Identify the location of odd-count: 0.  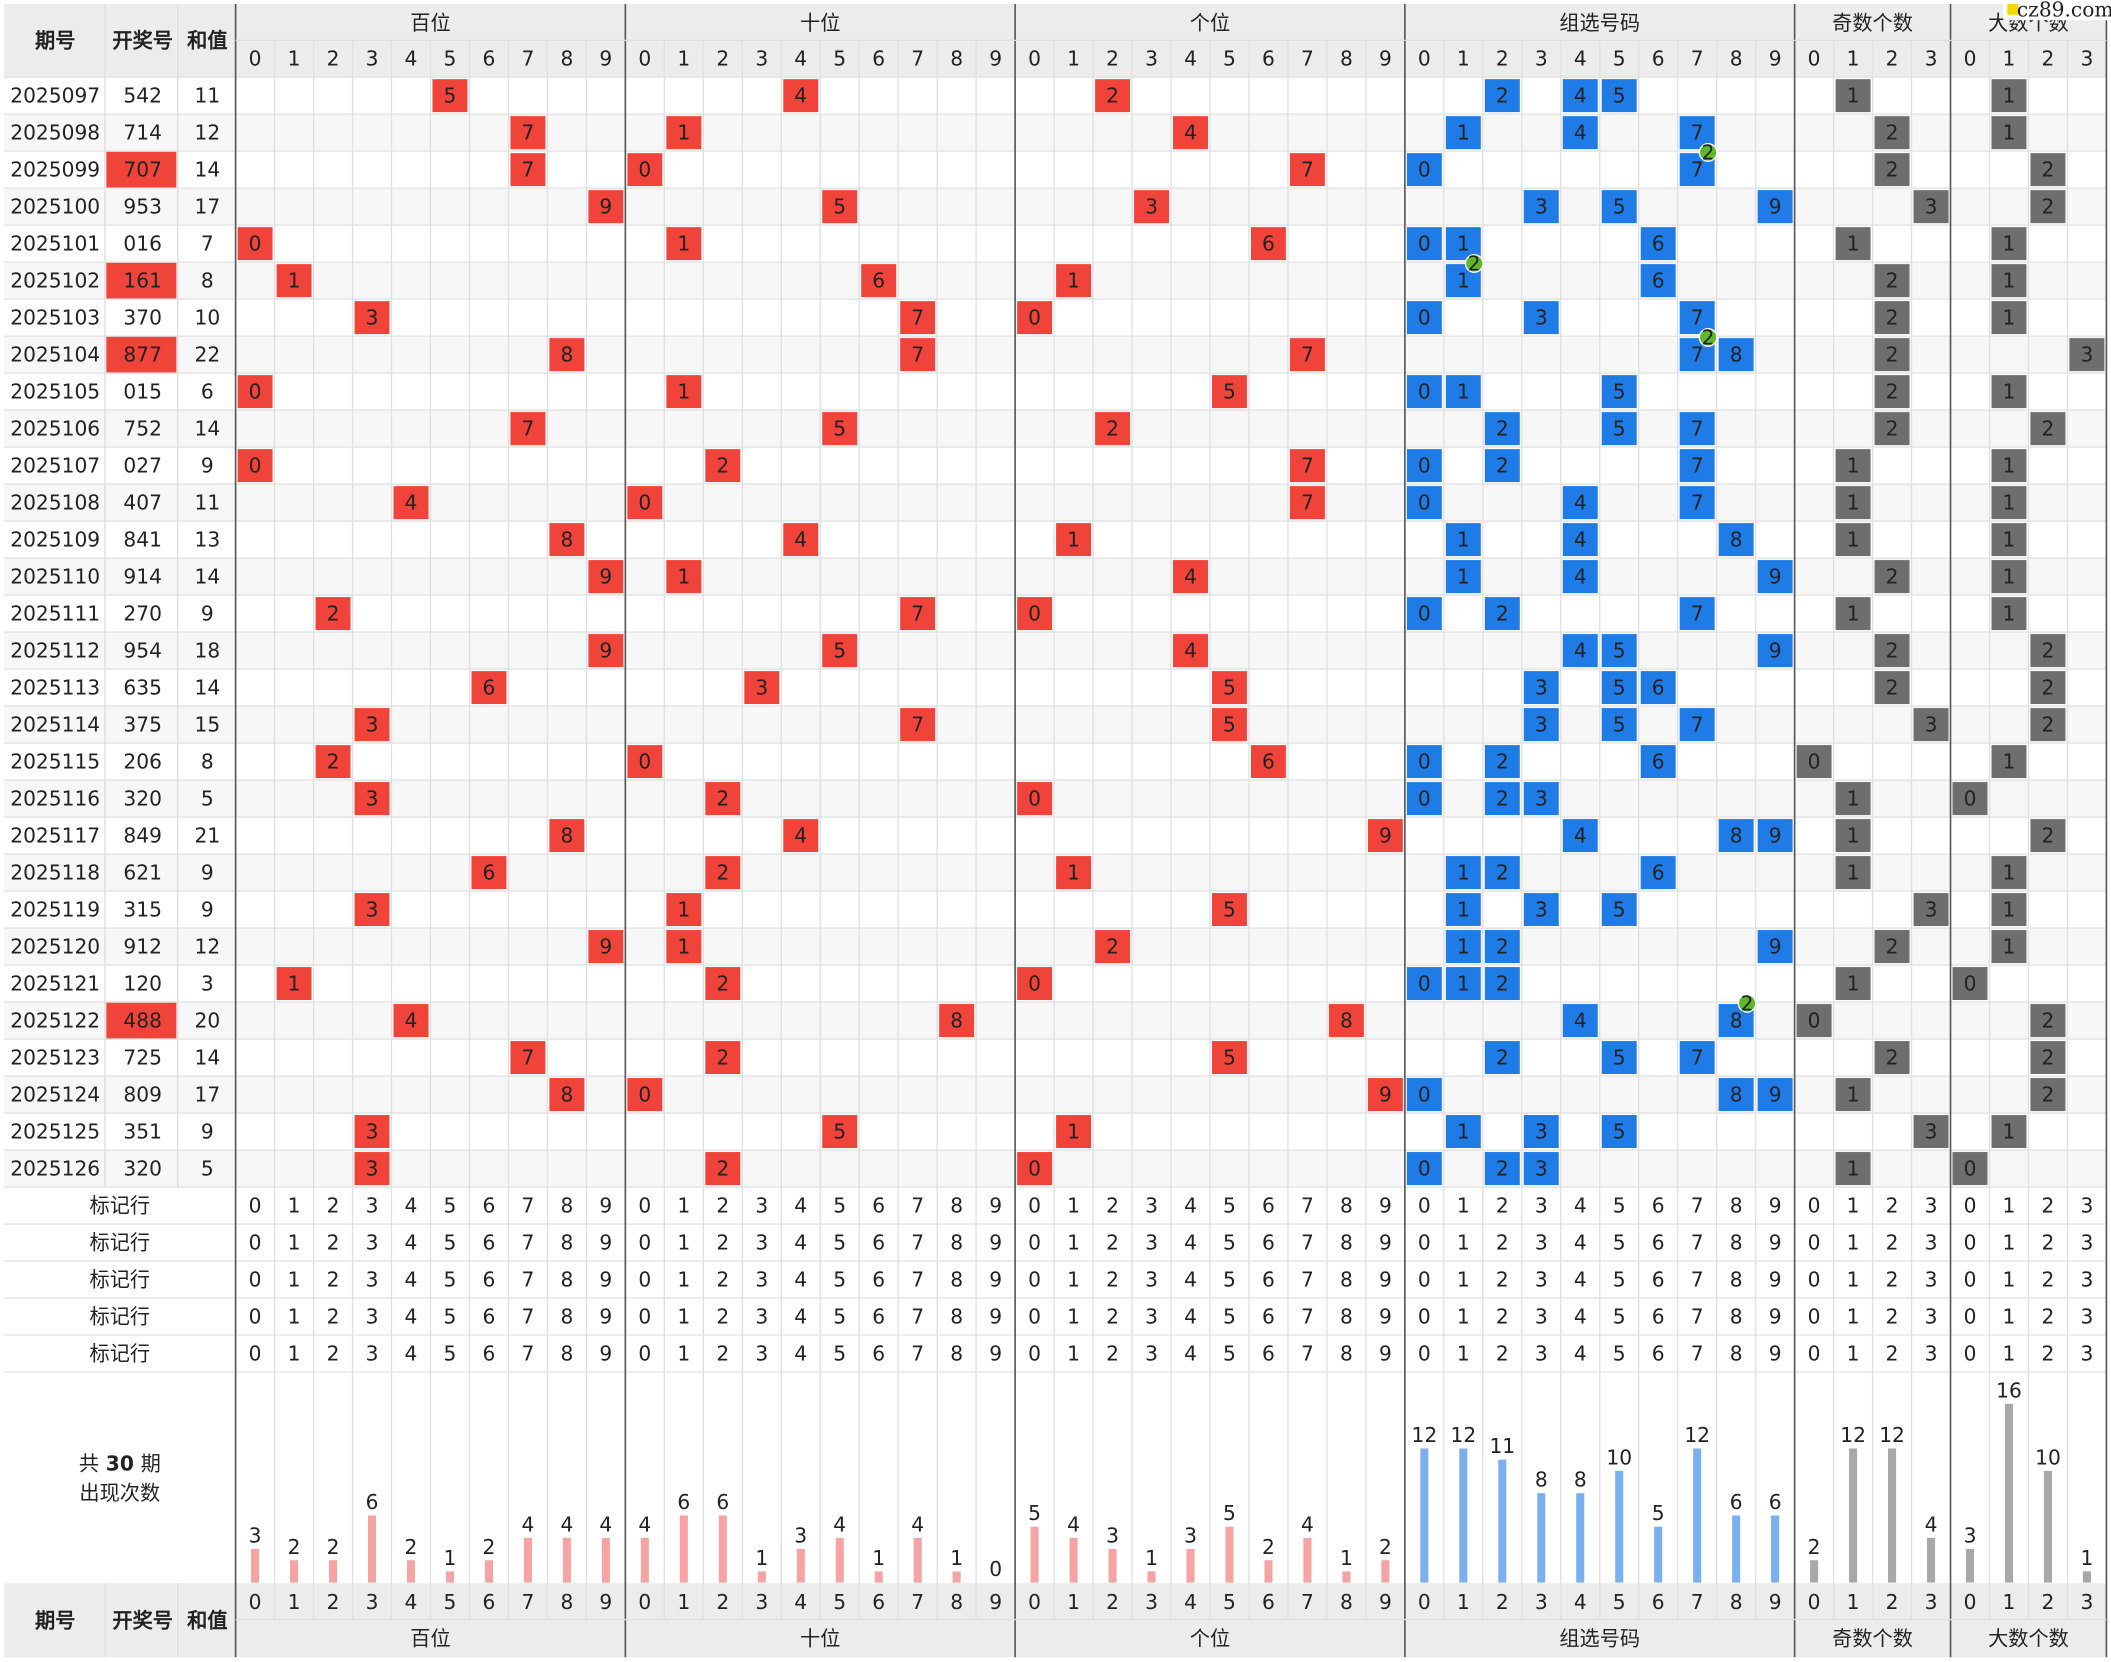
(1814, 762).